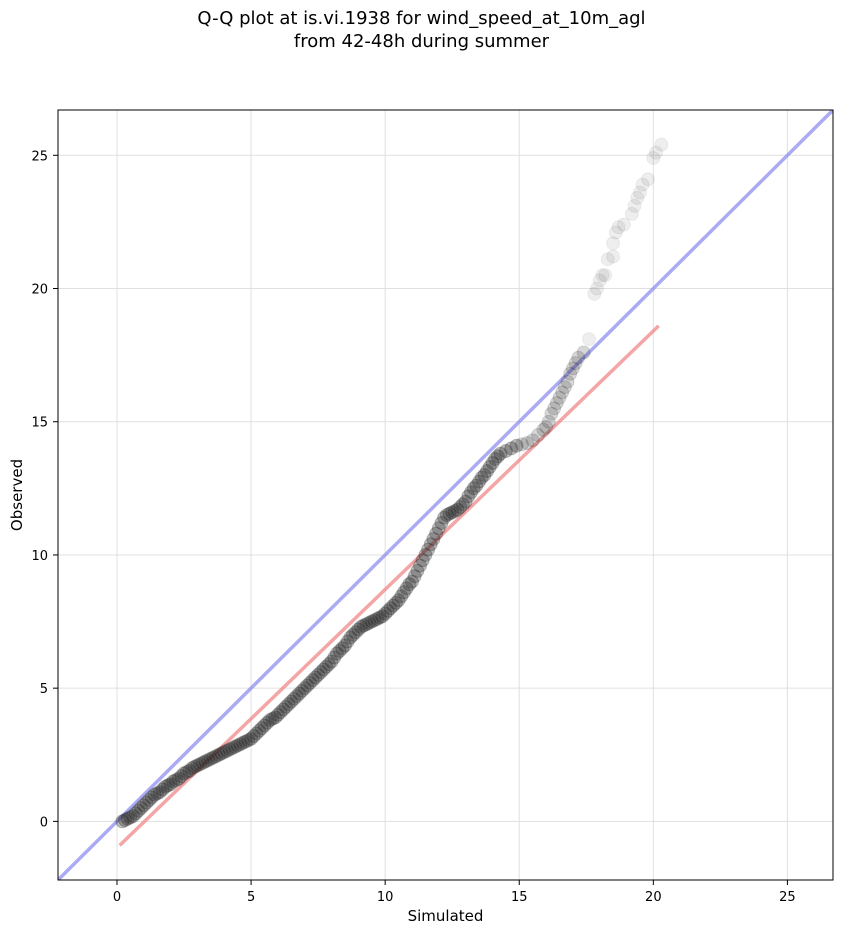  Describe the element at coordinates (519, 897) in the screenshot. I see `x-tick-label: 15` at that location.